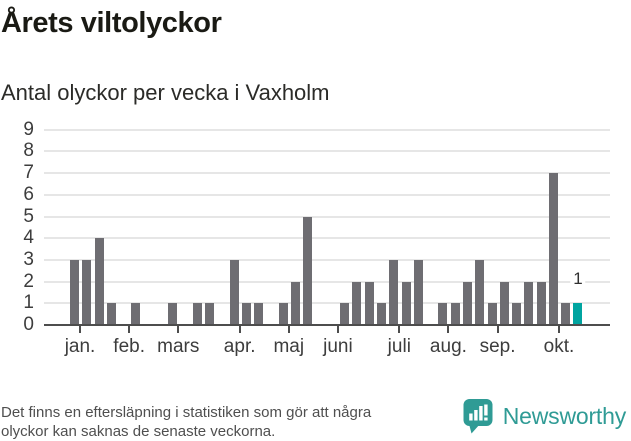  I want to click on x-axis-month-label-mars: mars, so click(178, 346).